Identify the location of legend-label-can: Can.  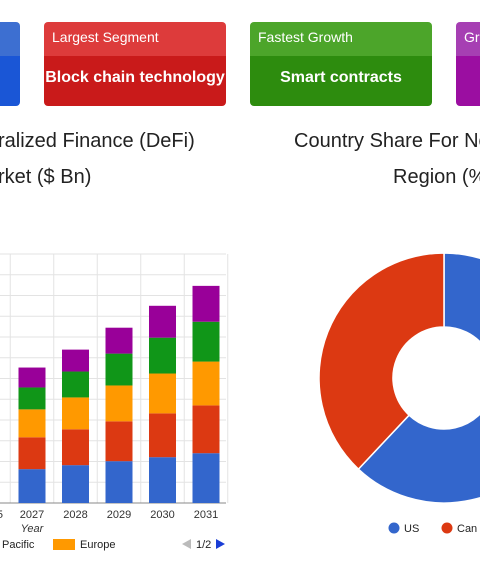
(467, 529).